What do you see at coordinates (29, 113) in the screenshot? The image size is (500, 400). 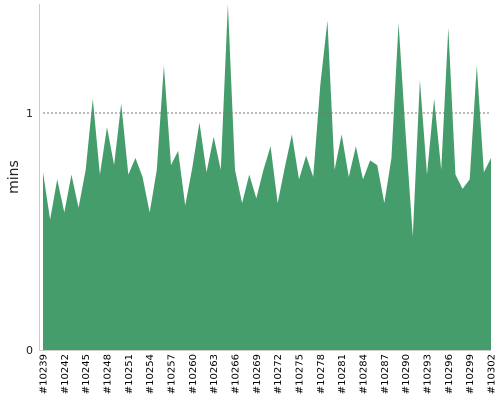 I see `y-tick-label: 1` at bounding box center [29, 113].